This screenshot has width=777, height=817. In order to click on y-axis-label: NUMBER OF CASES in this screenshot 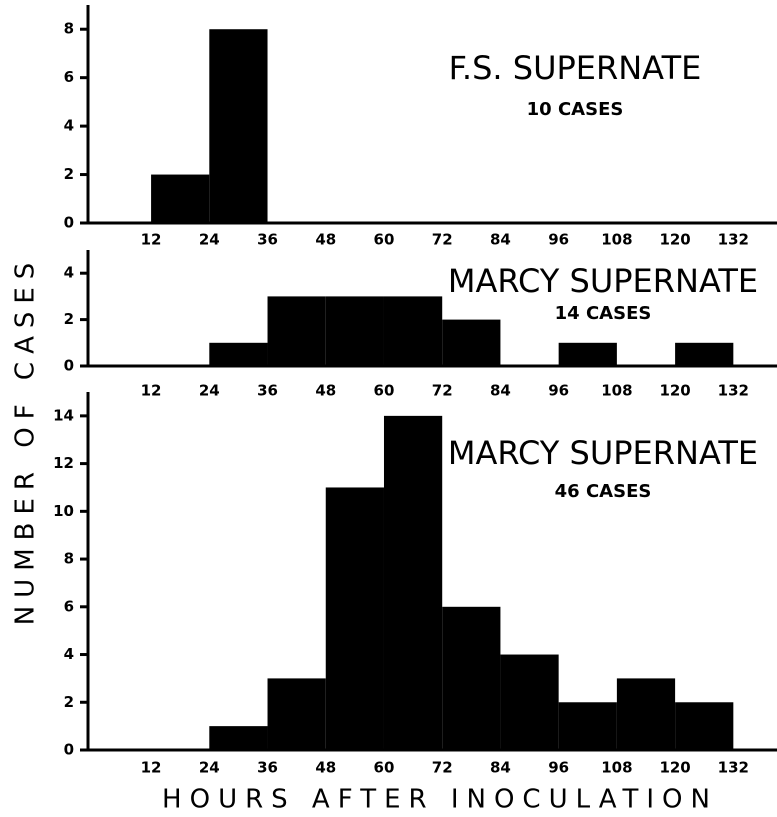, I will do `click(26, 440)`.